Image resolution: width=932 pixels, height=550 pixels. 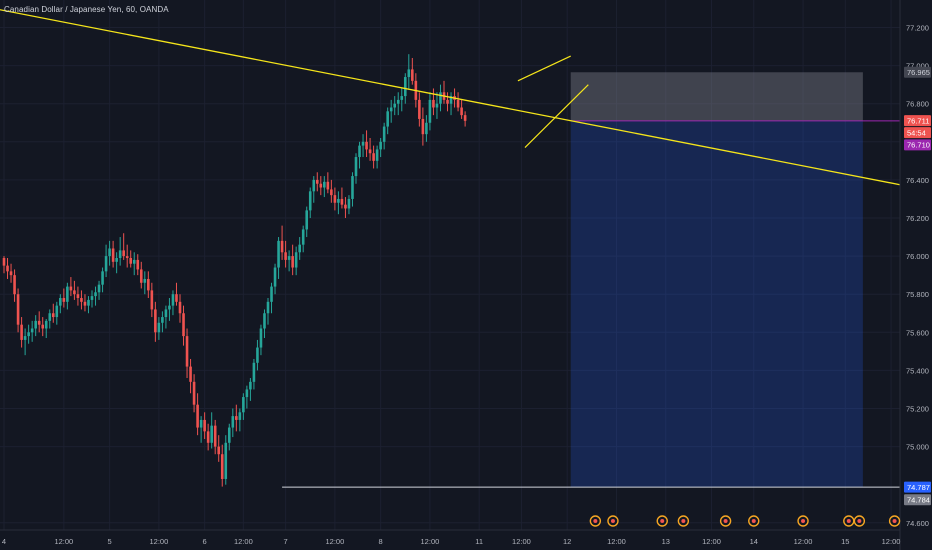 I want to click on entry-price-label-bg, so click(x=917, y=145).